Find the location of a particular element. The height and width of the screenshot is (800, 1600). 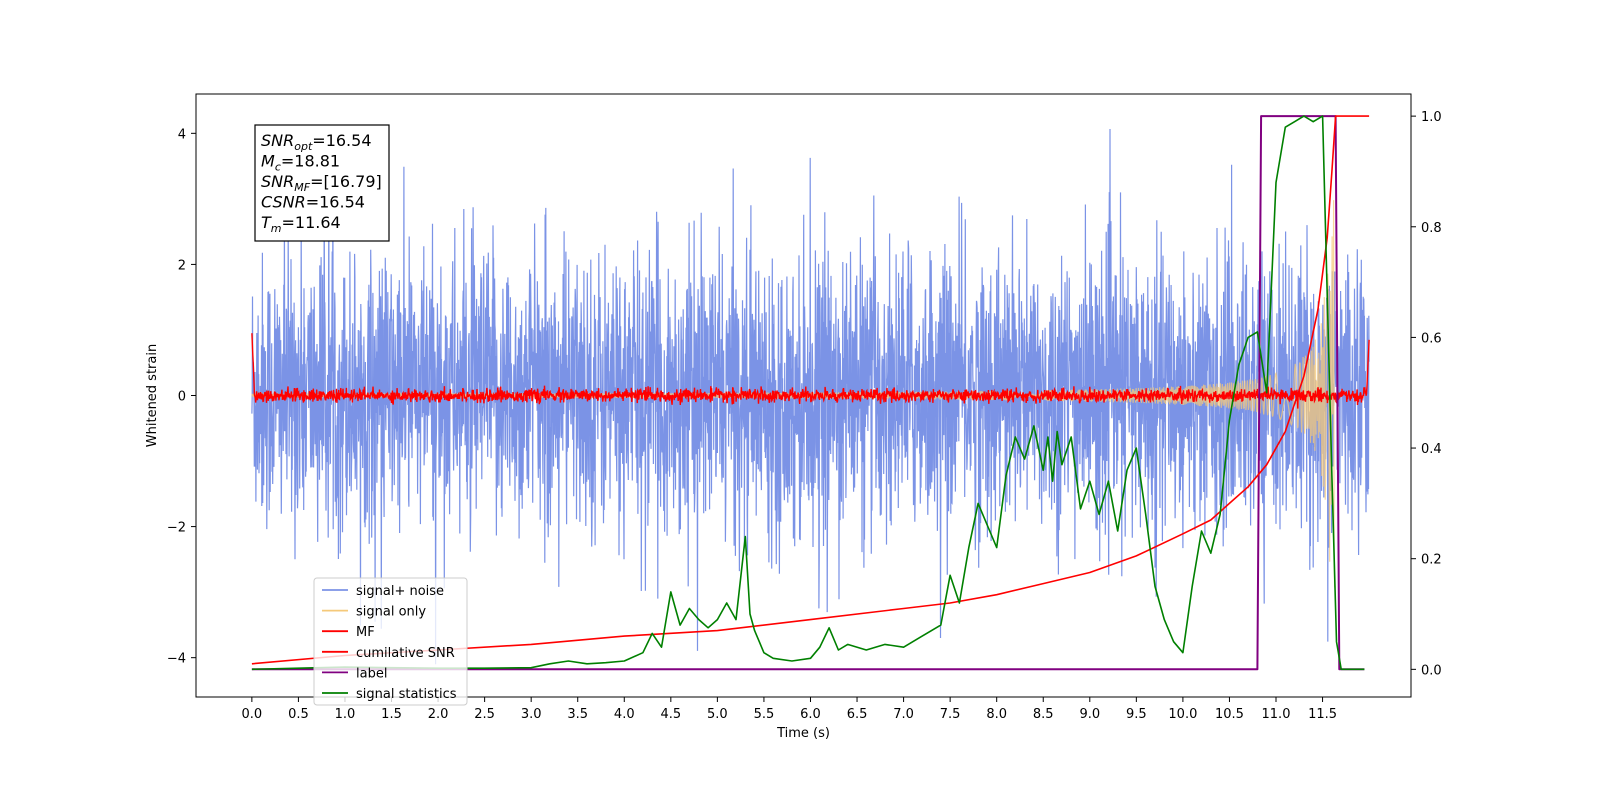

x-tick-label: 3.0 is located at coordinates (531, 714).